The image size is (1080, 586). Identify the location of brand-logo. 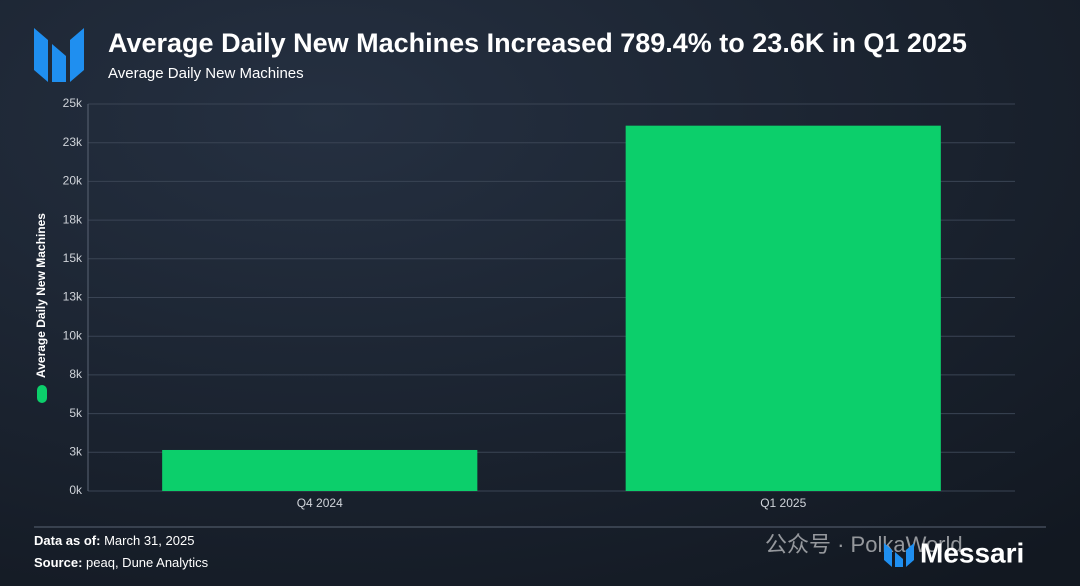
(899, 555).